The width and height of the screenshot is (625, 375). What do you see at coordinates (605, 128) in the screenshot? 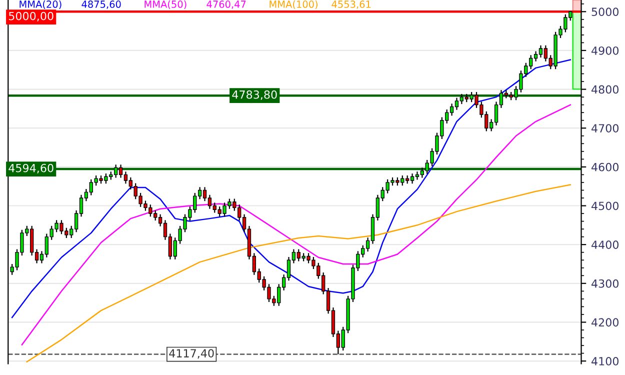
I see `y-tick-label: 4700` at bounding box center [605, 128].